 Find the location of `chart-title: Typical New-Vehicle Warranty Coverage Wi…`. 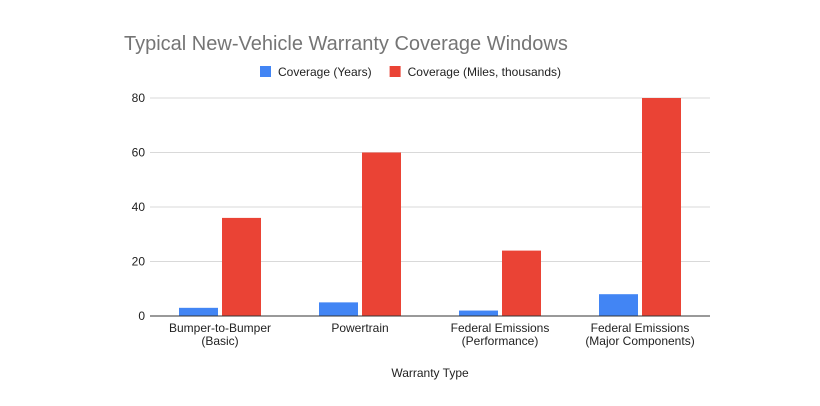

chart-title: Typical New-Vehicle Warranty Coverage Wi… is located at coordinates (346, 44).